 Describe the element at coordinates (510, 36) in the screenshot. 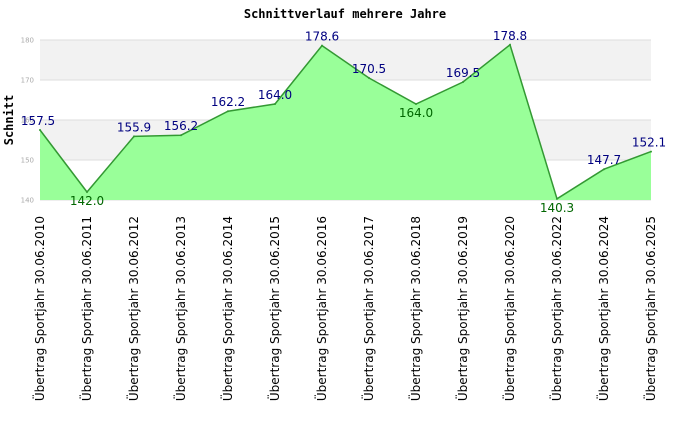

I see `data-label: 178.8` at that location.